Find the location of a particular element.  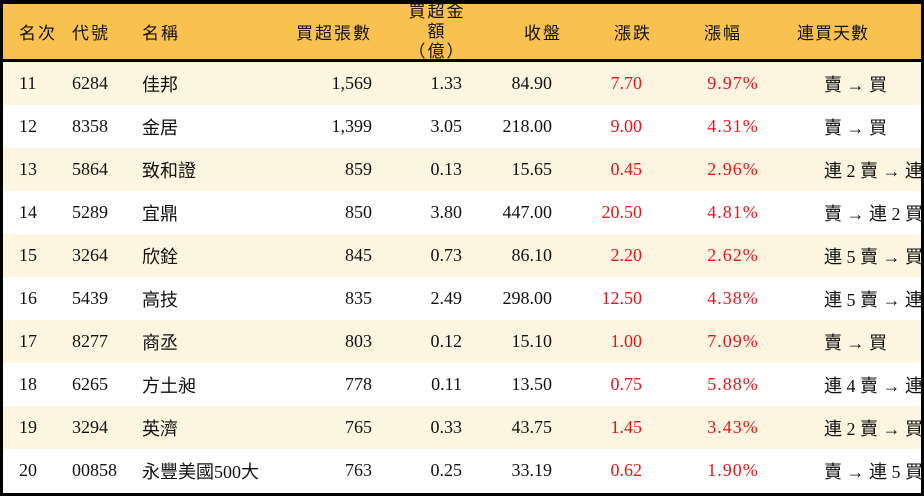

cell-net-buy-lots: 778 is located at coordinates (358, 384).